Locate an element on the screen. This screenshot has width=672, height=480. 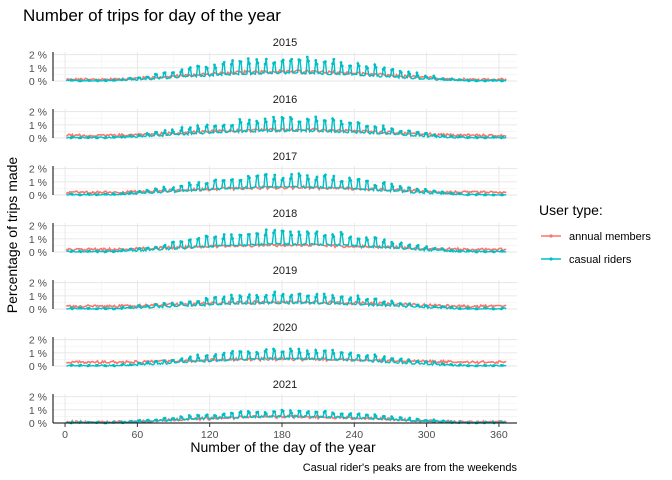
x-tick-label: 0 is located at coordinates (65, 435).